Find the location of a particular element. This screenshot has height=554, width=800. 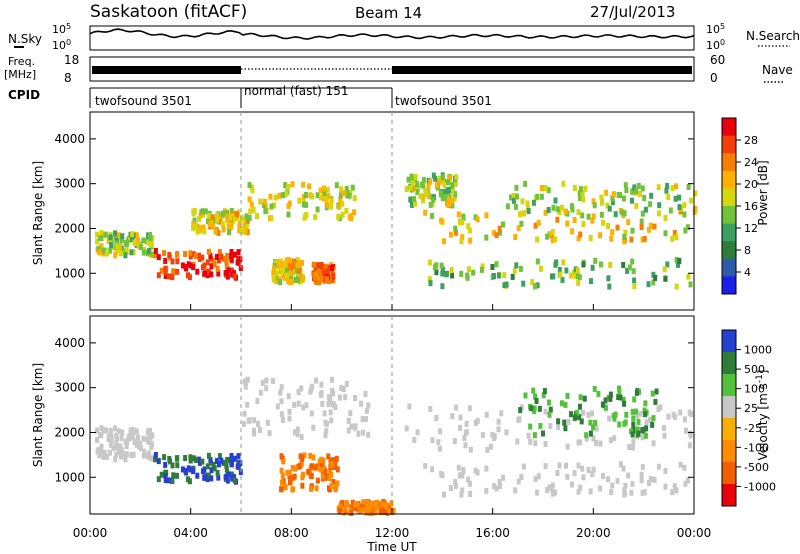

nsearch-label: N.Search is located at coordinates (773, 36).